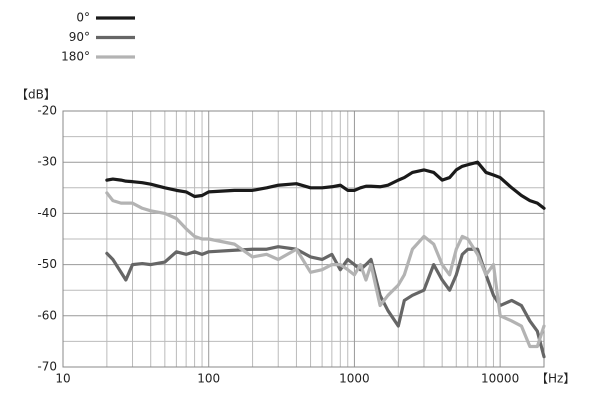 Image resolution: width=600 pixels, height=400 pixels. I want to click on x-tick-label: 10000, so click(500, 379).